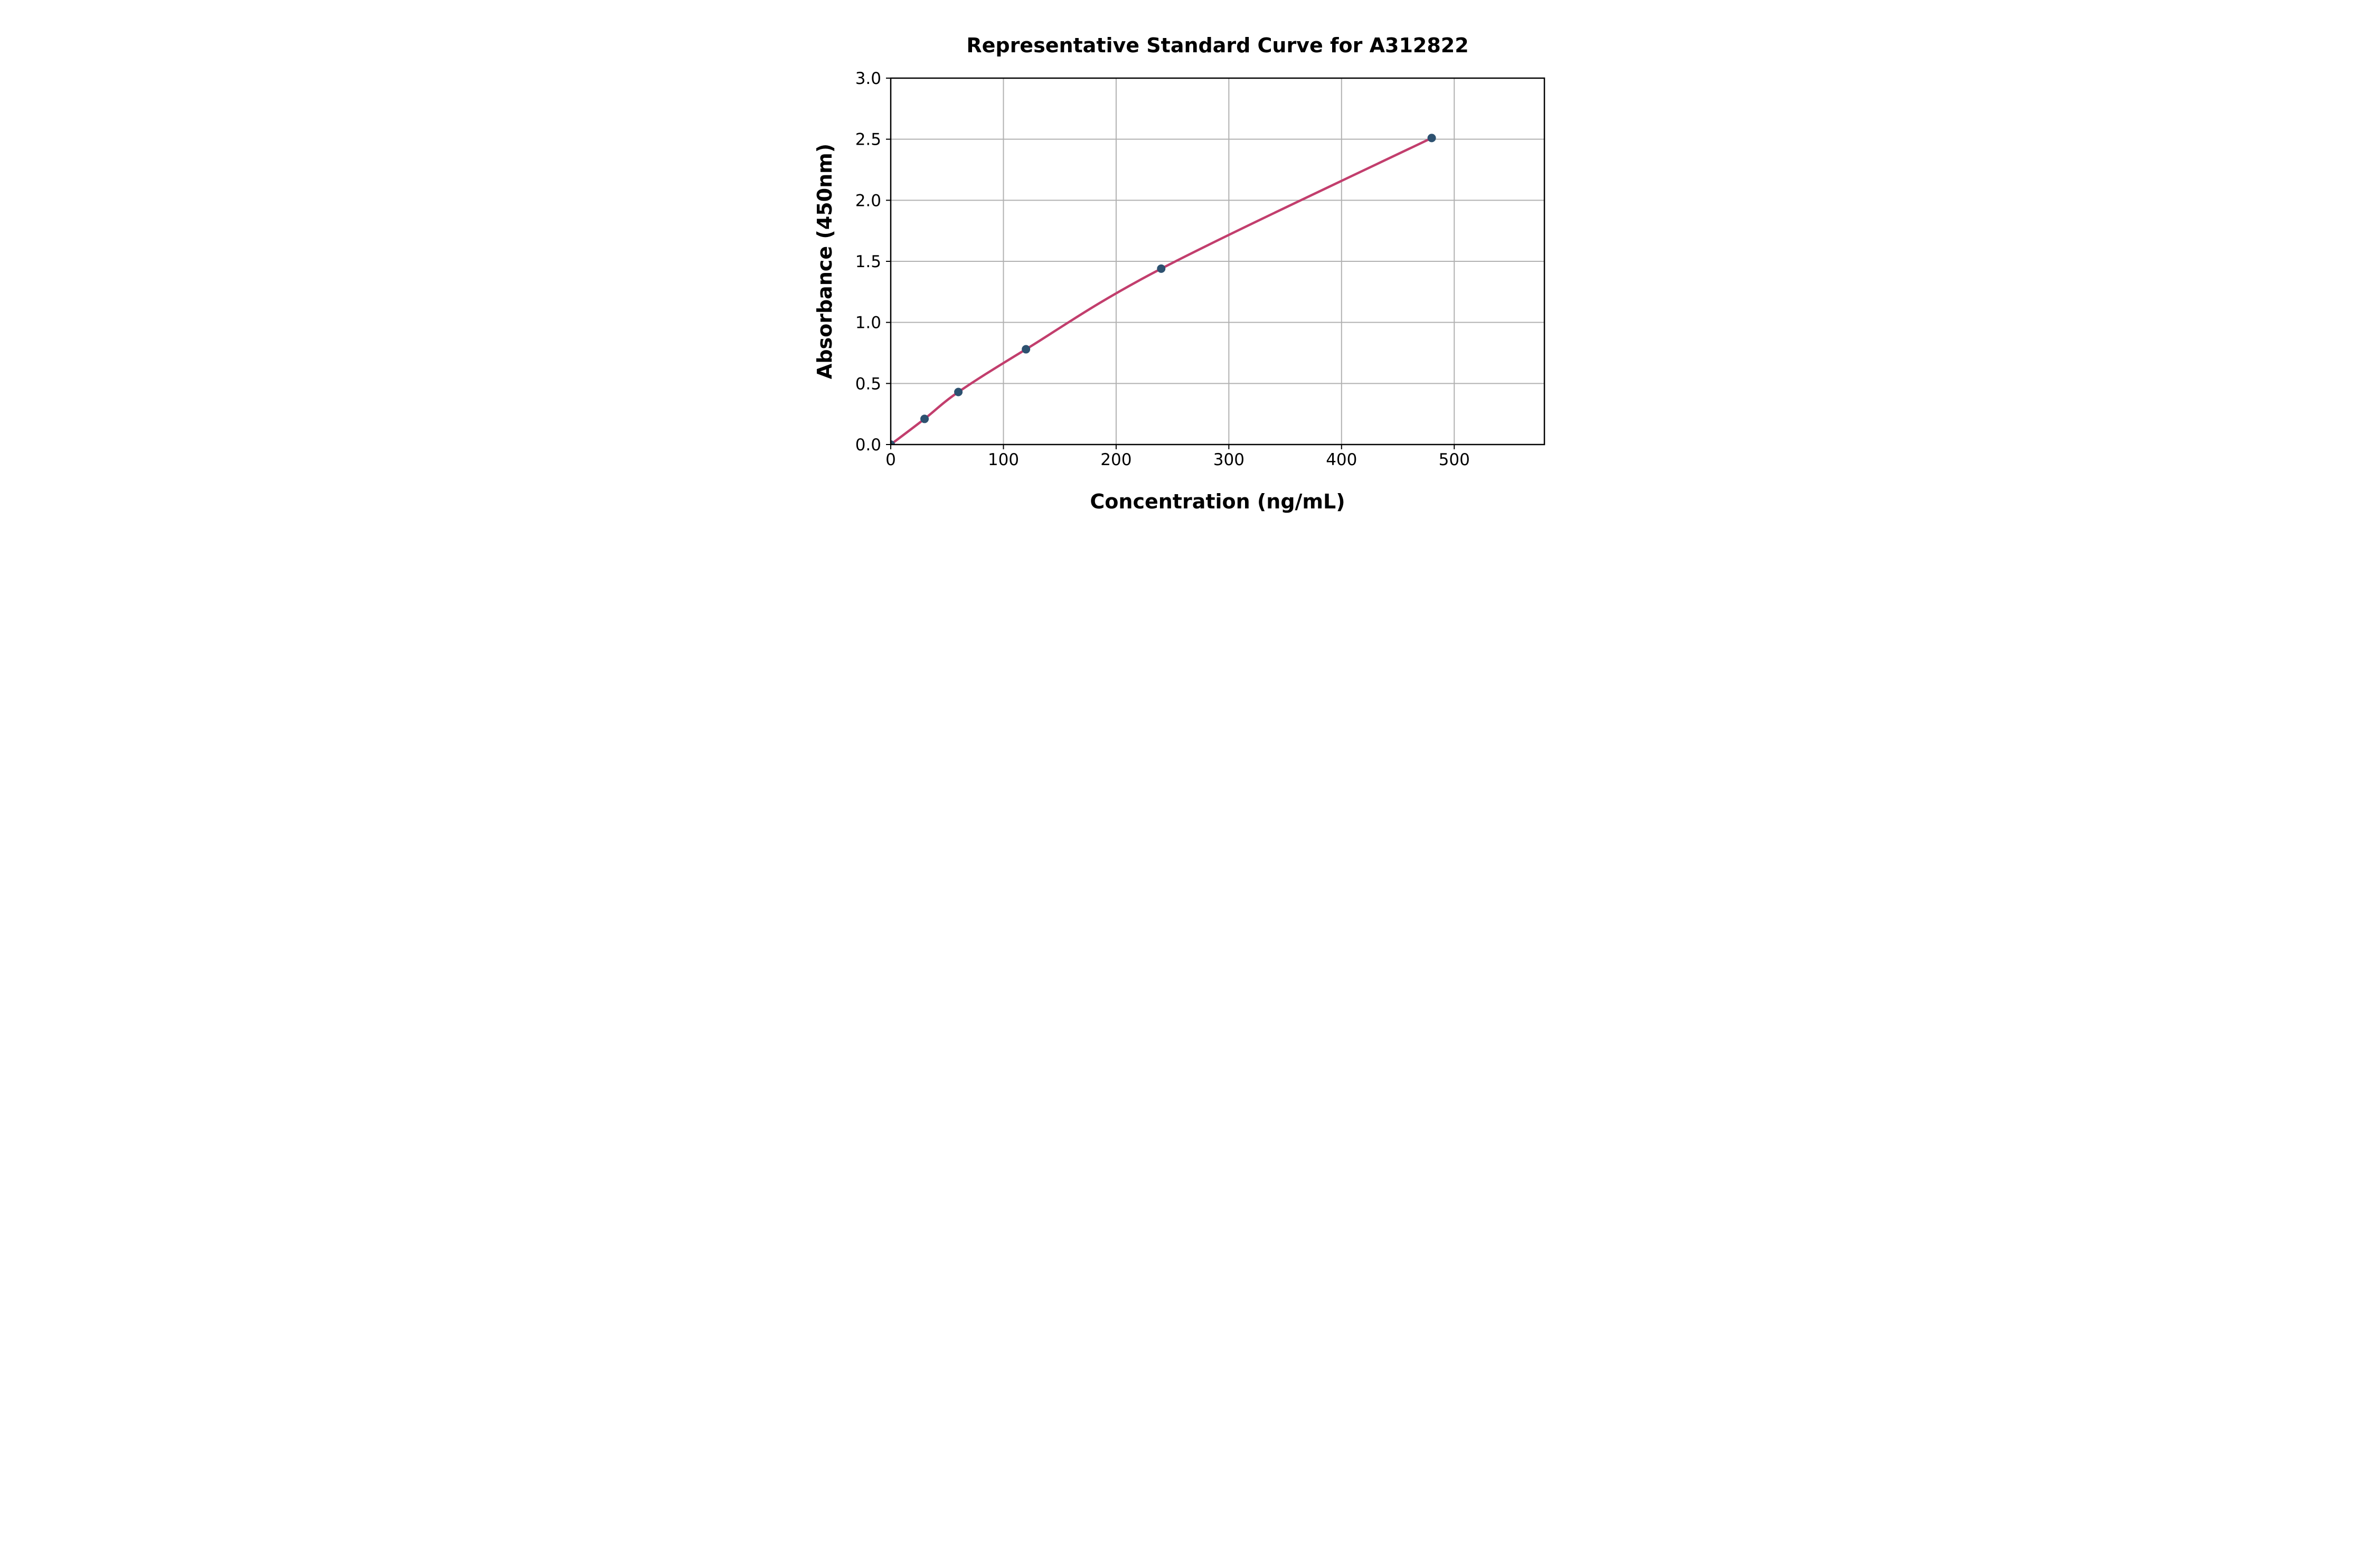 This screenshot has width=2376, height=1568. What do you see at coordinates (868, 79) in the screenshot?
I see `y-tick-label: 3.0` at bounding box center [868, 79].